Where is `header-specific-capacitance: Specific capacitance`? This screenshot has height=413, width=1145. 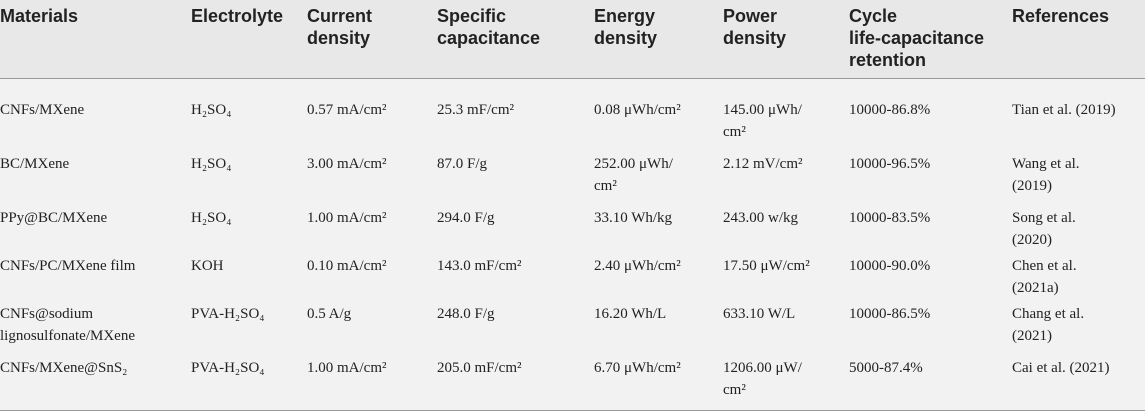 header-specific-capacitance: Specific capacitance is located at coordinates (489, 27).